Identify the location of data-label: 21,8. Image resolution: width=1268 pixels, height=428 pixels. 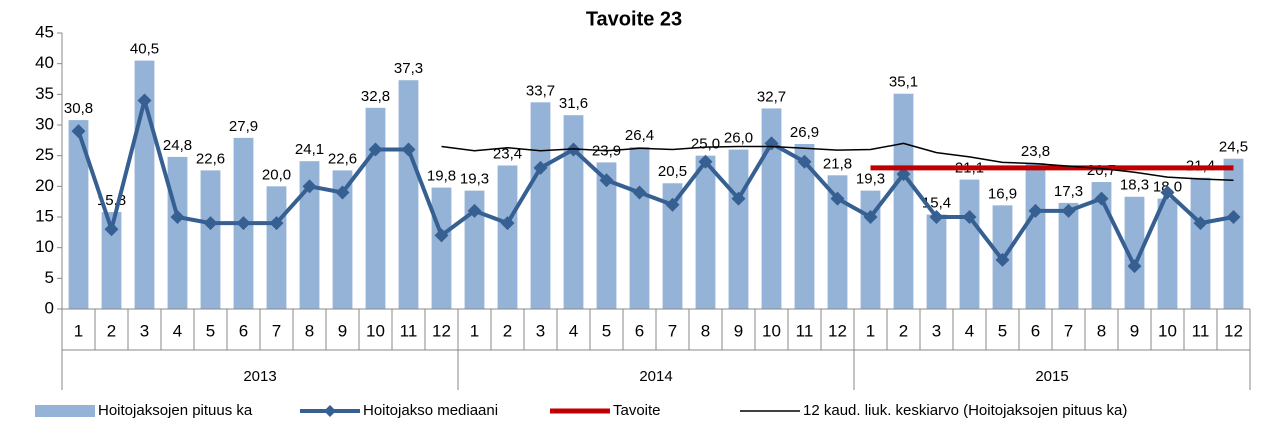
(837, 163).